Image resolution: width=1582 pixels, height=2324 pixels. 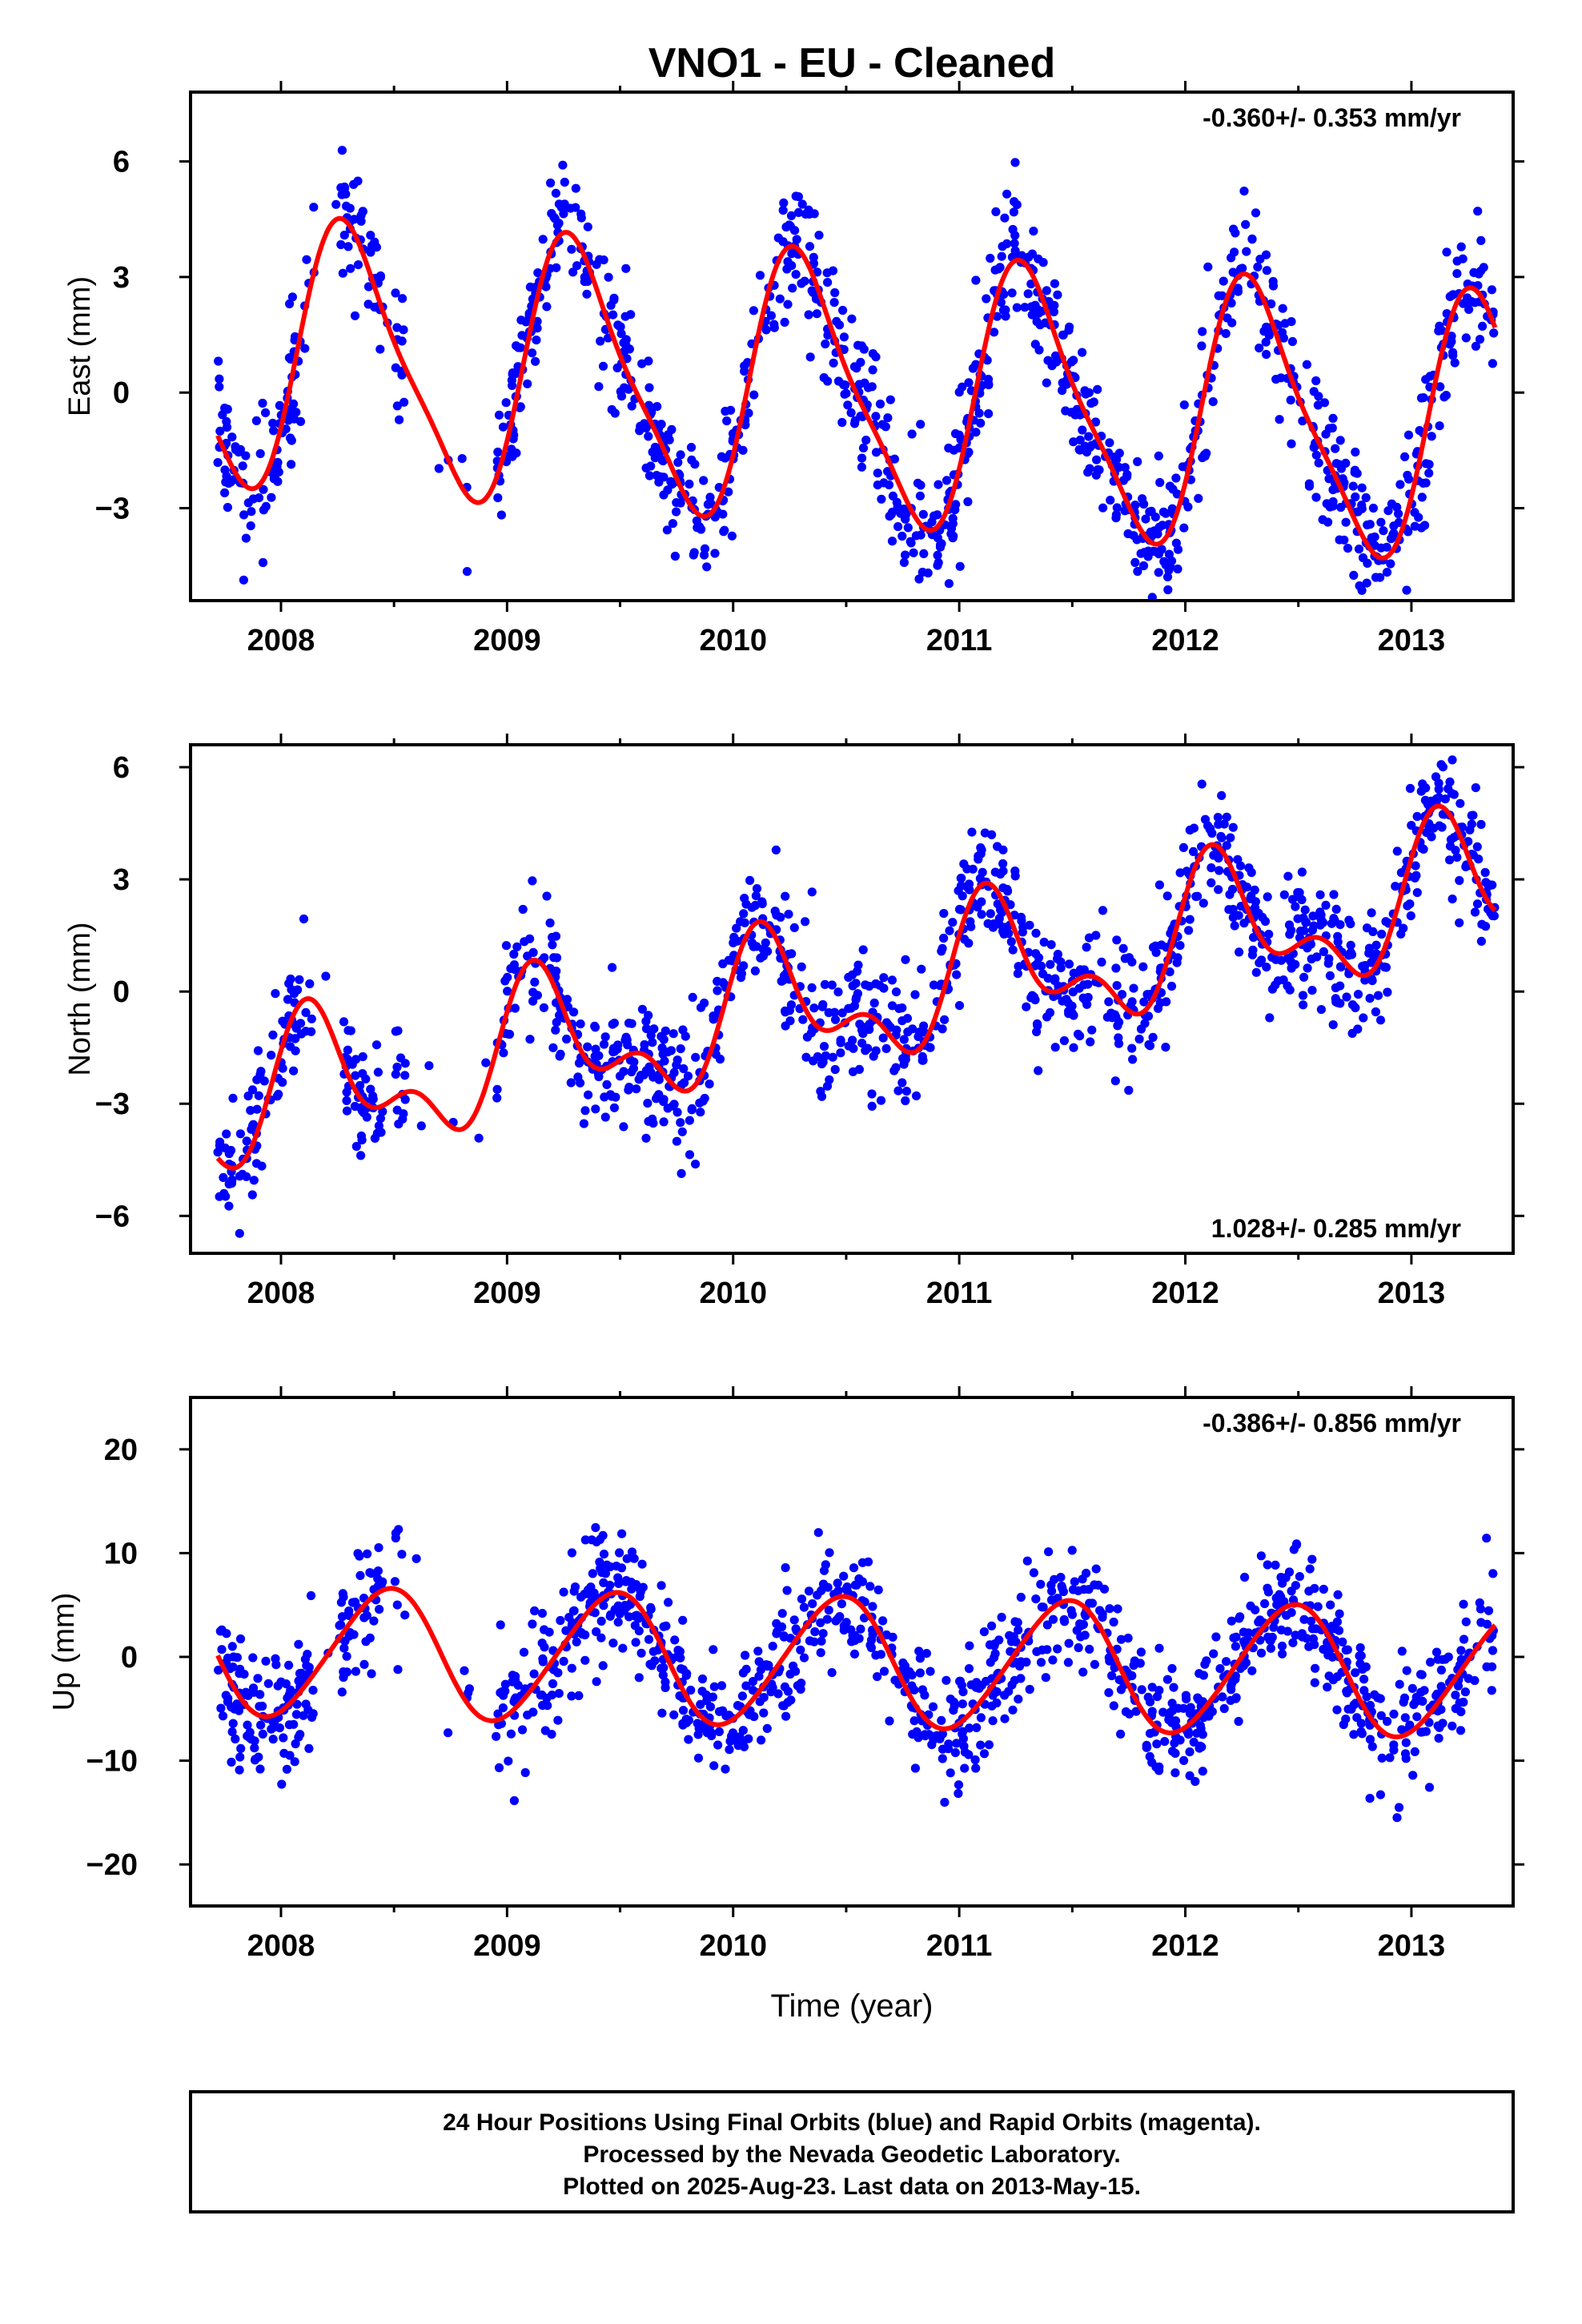 I want to click on up-y-axis-label: Up (mm), so click(x=64, y=1652).